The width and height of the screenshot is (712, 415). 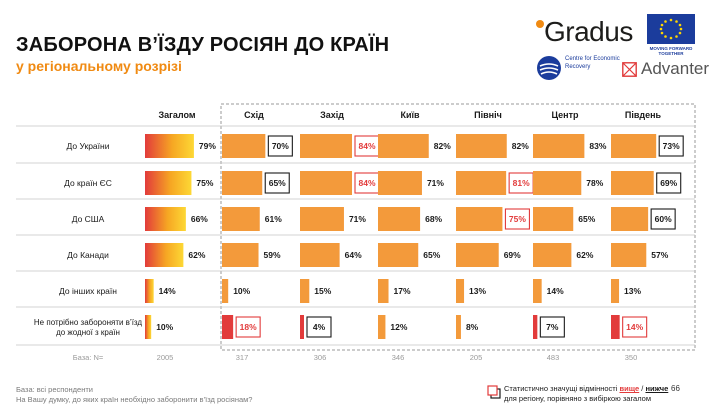 What do you see at coordinates (632, 291) in the screenshot?
I see `bar-value-label: 13%` at bounding box center [632, 291].